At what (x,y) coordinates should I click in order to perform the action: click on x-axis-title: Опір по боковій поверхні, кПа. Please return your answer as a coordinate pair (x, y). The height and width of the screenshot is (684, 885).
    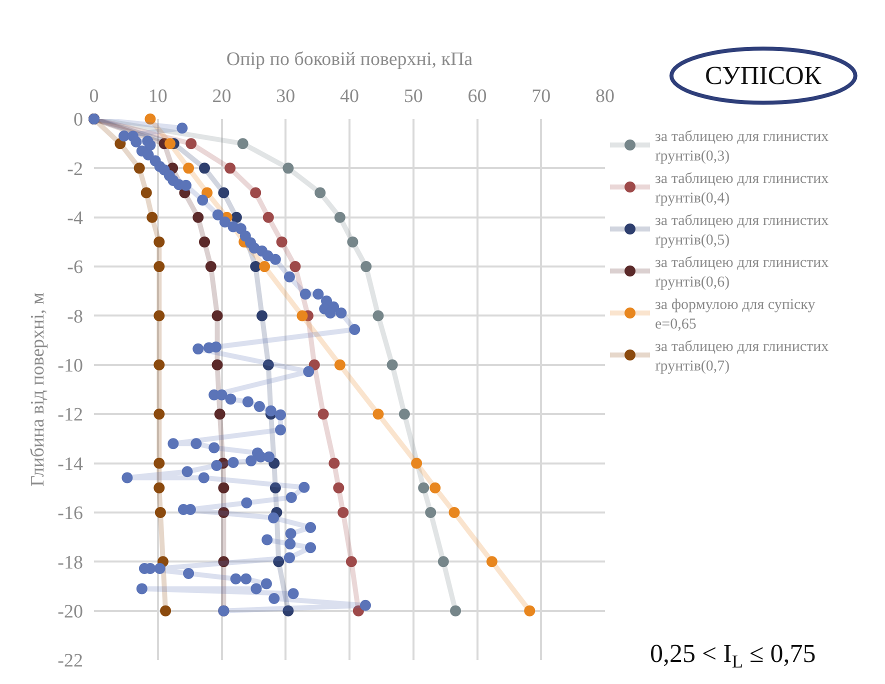
    Looking at the image, I should click on (350, 59).